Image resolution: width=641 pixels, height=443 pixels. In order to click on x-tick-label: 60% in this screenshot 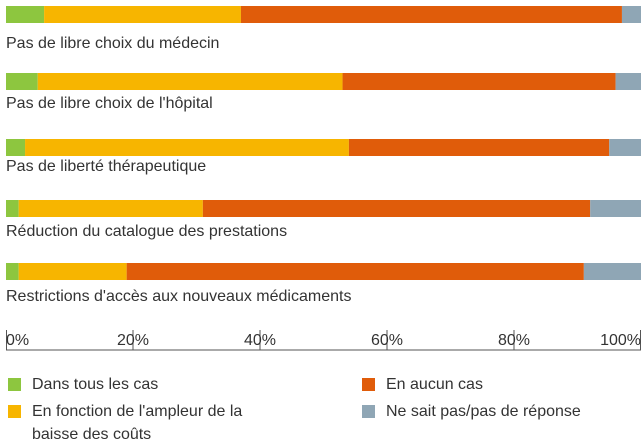, I will do `click(387, 340)`.